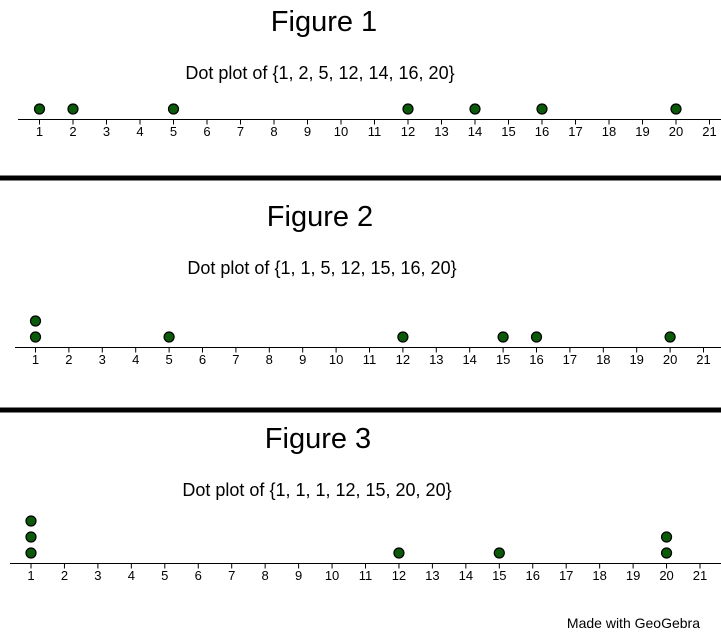 The width and height of the screenshot is (721, 638). I want to click on figure-1-subtitle: Dot plot of {1, 2, 5, 12, 14, 16, 20}, so click(319, 73).